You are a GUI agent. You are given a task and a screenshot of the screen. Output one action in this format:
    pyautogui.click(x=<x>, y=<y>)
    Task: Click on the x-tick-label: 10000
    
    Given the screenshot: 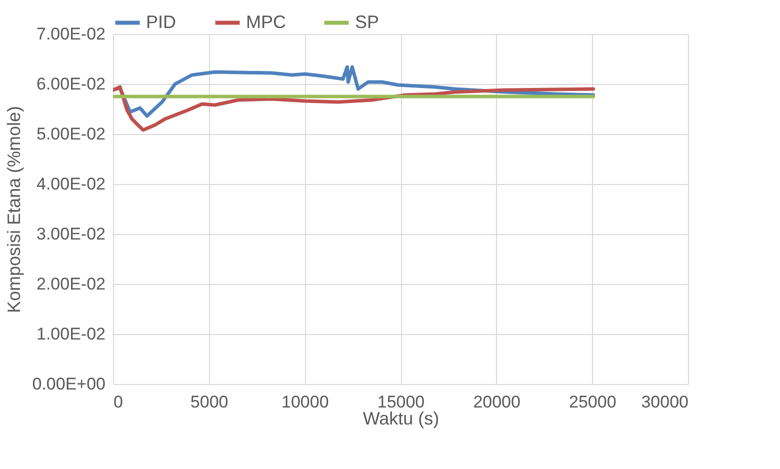 What is the action you would take?
    pyautogui.click(x=305, y=402)
    